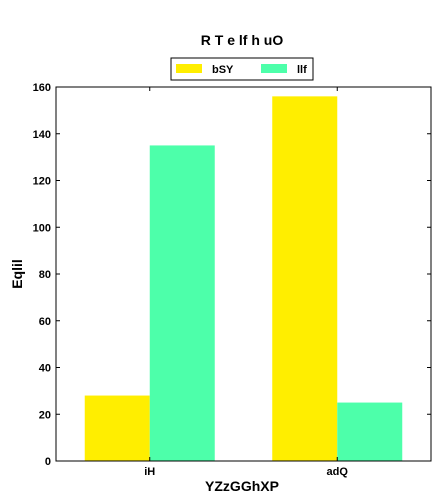  Describe the element at coordinates (45, 322) in the screenshot. I see `y-tick-label: 60` at that location.